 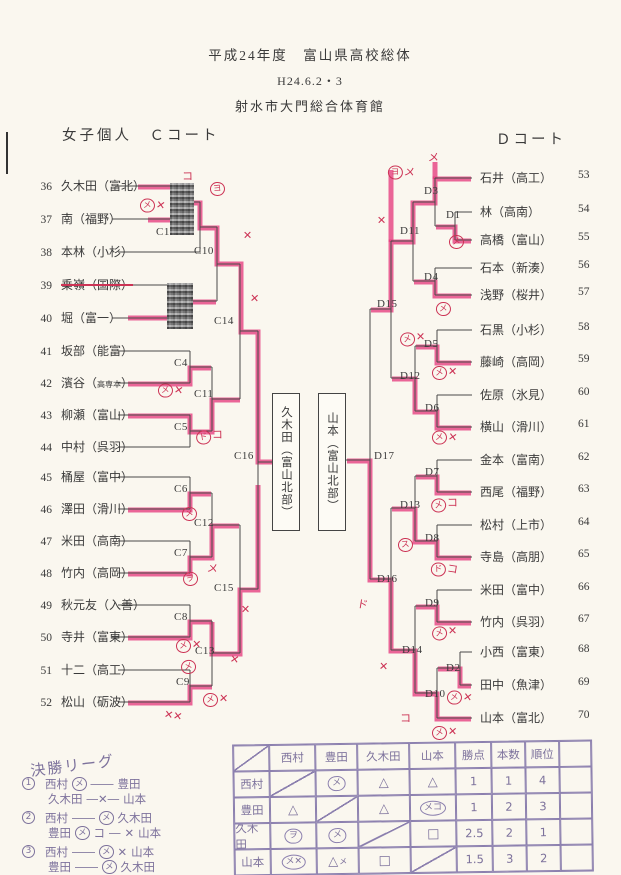 What do you see at coordinates (293, 836) in the screenshot?
I see `circled-result-glyph: ヲ` at bounding box center [293, 836].